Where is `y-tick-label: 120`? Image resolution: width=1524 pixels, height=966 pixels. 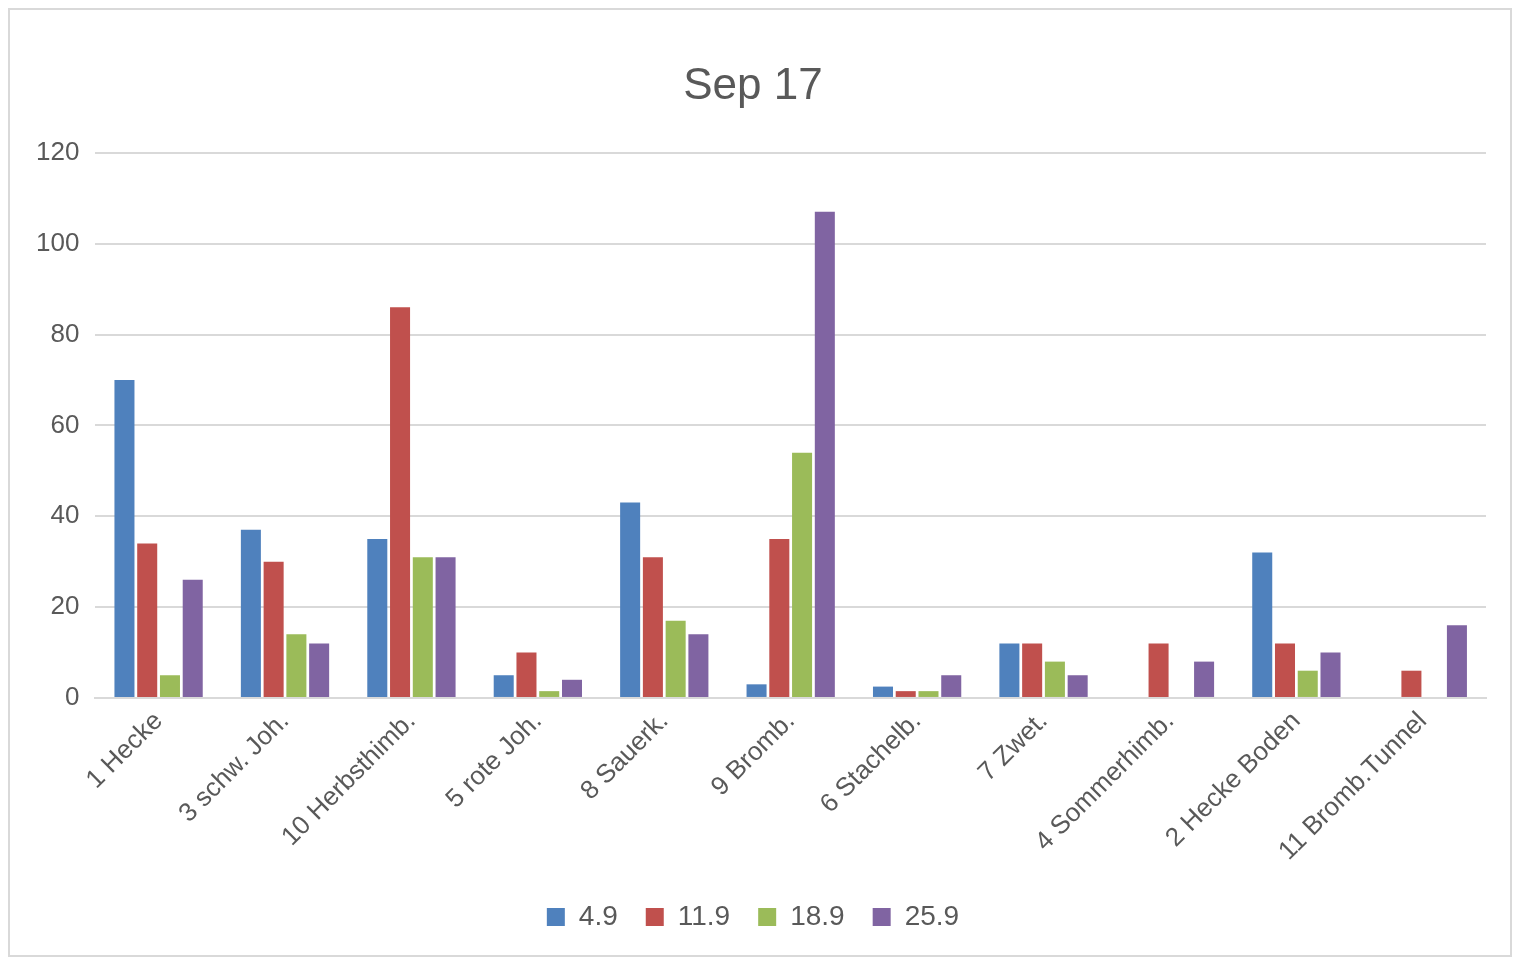
y-tick-label: 120 is located at coordinates (57, 150).